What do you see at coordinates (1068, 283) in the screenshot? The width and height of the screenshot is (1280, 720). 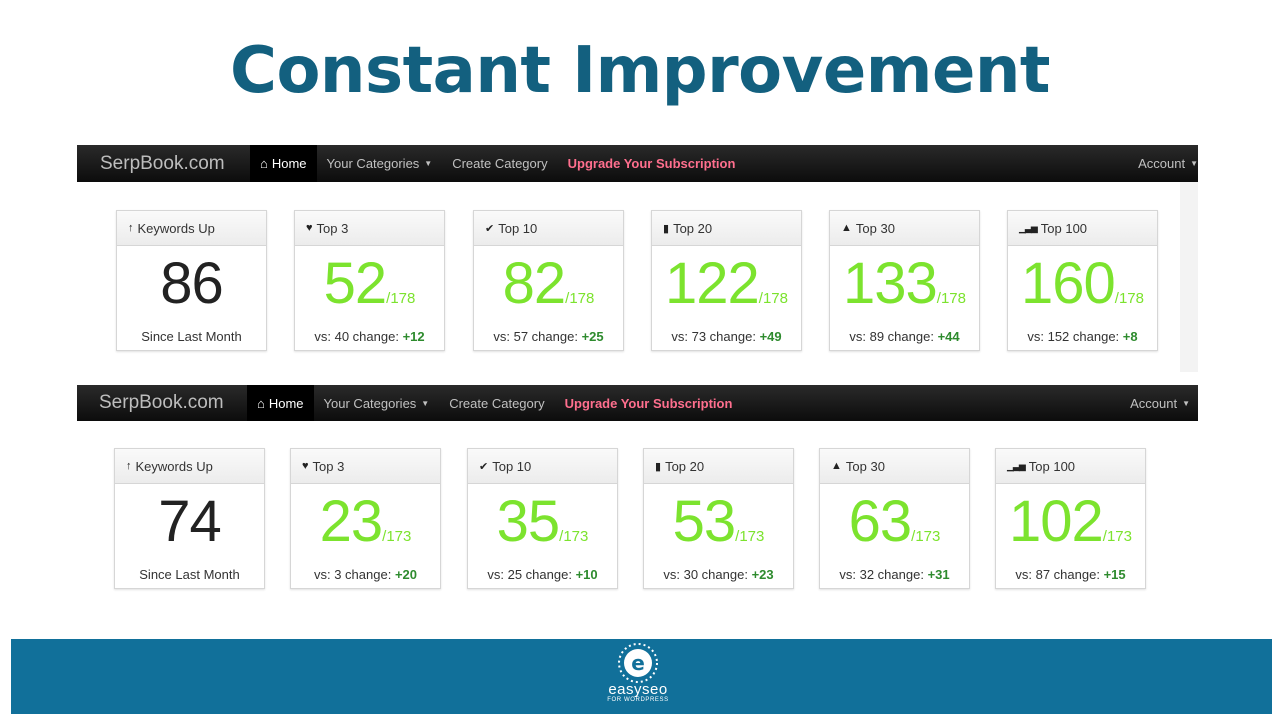 I see `metric-value: 160` at bounding box center [1068, 283].